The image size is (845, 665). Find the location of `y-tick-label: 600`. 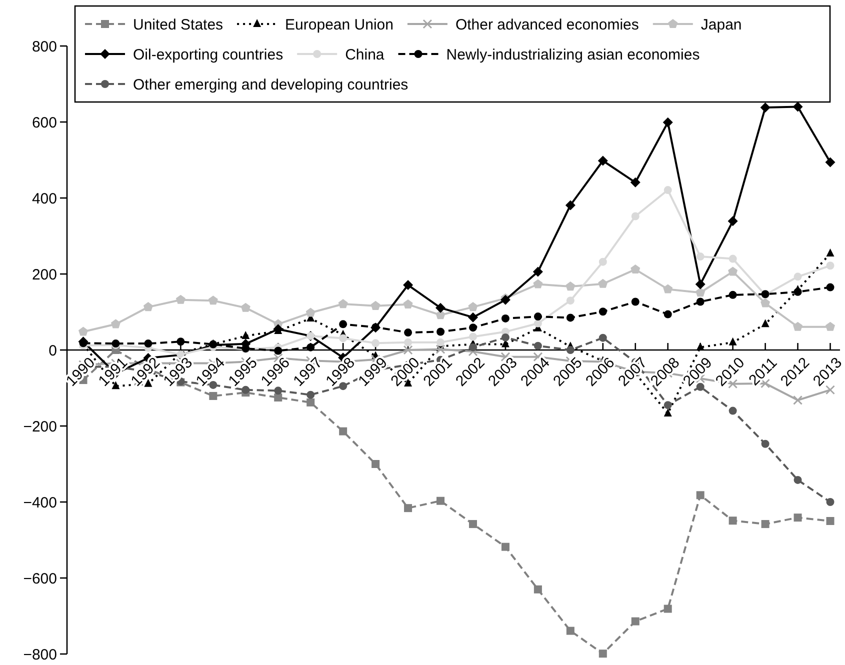

y-tick-label: 600 is located at coordinates (44, 123).